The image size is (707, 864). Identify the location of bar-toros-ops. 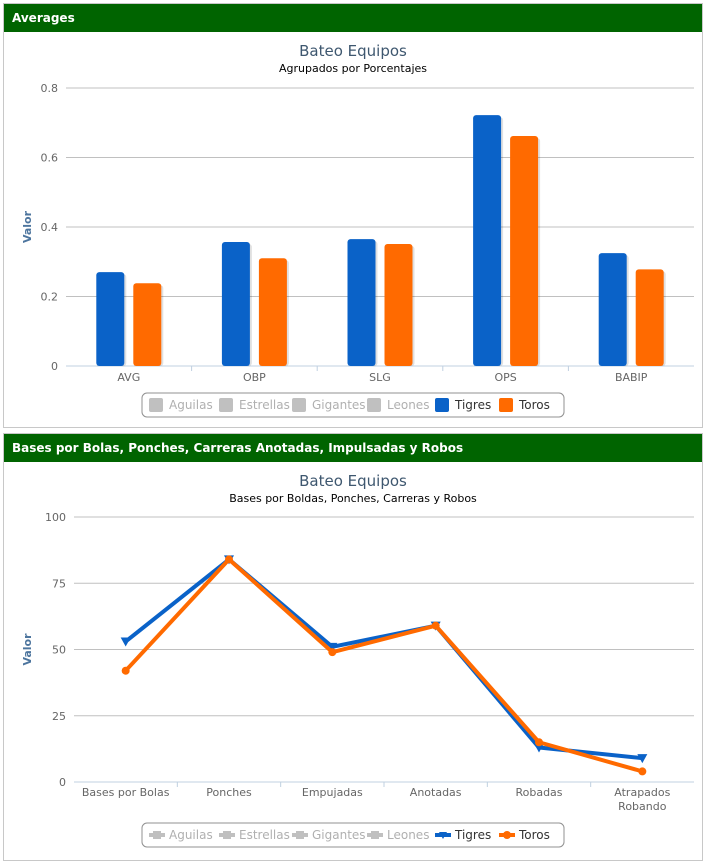
(524, 250).